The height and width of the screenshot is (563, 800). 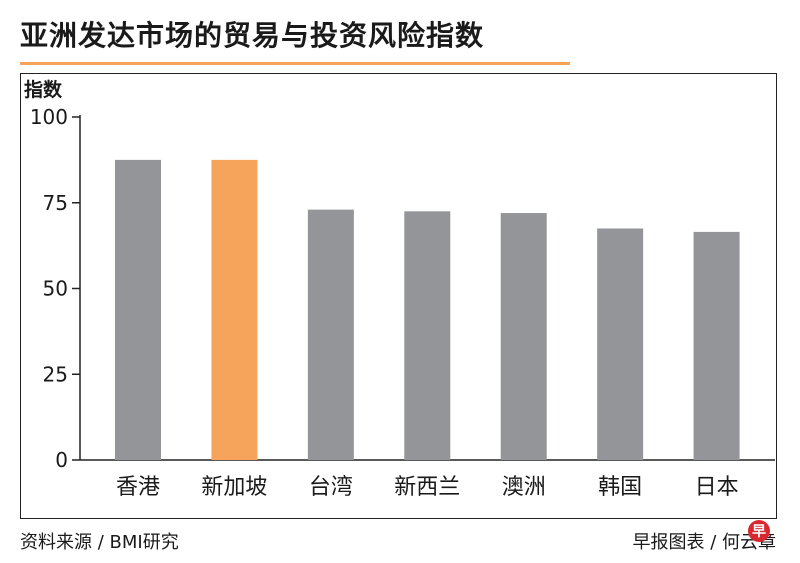 What do you see at coordinates (717, 487) in the screenshot?
I see `x-tick-label: 日本` at bounding box center [717, 487].